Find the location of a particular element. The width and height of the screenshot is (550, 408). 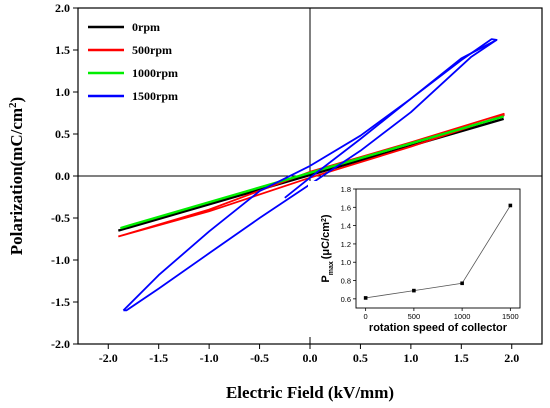

inset-x-tick-label: 500 is located at coordinates (414, 316).